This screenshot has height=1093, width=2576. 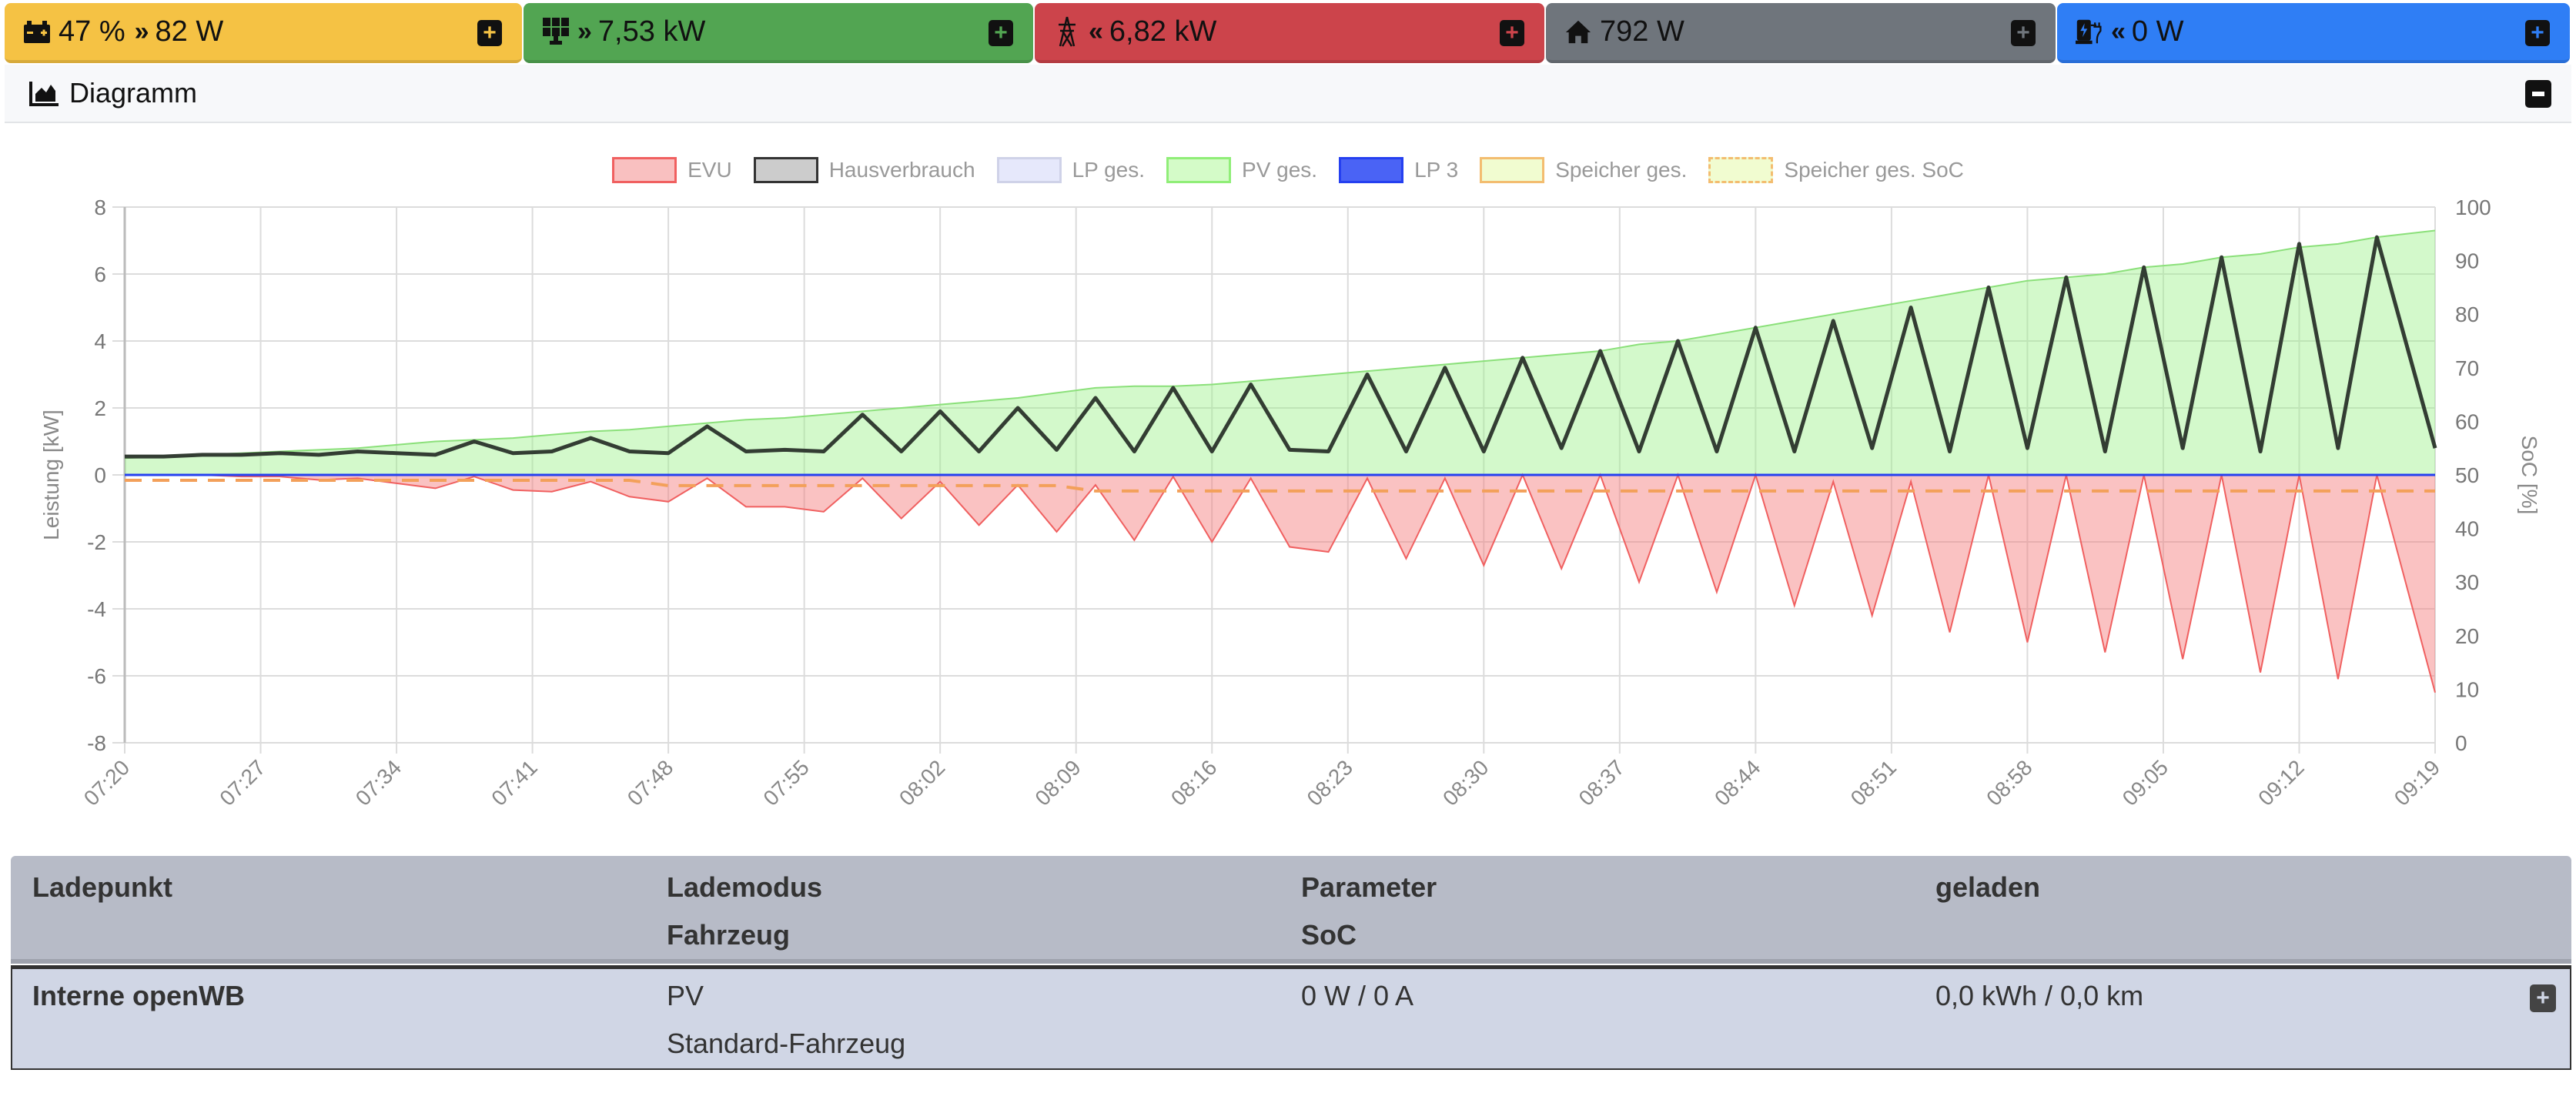 What do you see at coordinates (685, 995) in the screenshot?
I see `charge-mode: PV` at bounding box center [685, 995].